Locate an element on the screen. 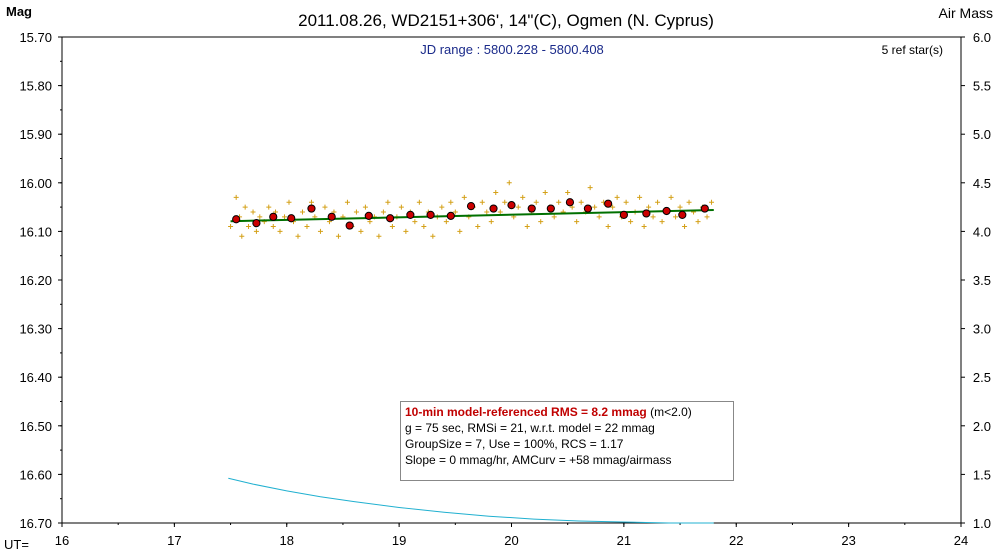 The image size is (1002, 557). y-tick-label-airmass: 3.5 is located at coordinates (982, 280).